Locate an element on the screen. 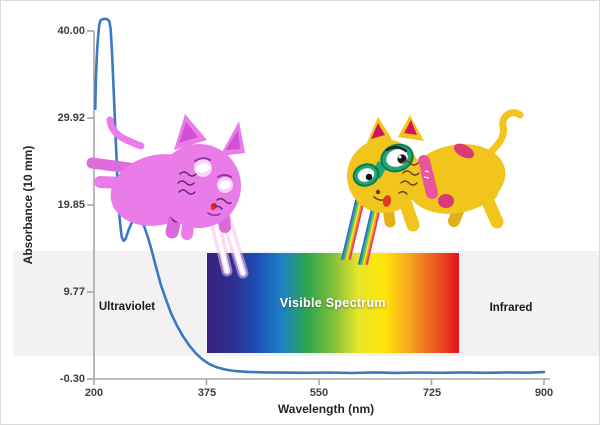 The width and height of the screenshot is (600, 425). pink-cat is located at coordinates (165, 177).